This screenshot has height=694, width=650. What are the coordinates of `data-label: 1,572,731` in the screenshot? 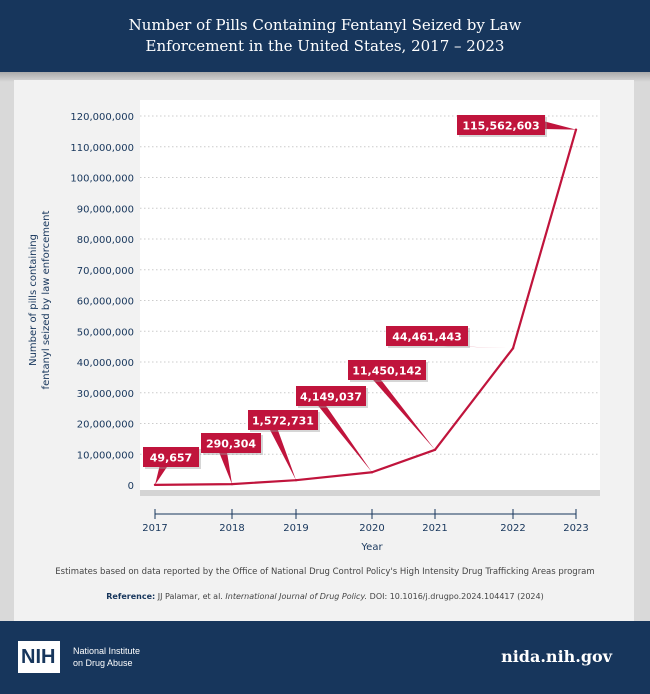 It's located at (283, 421).